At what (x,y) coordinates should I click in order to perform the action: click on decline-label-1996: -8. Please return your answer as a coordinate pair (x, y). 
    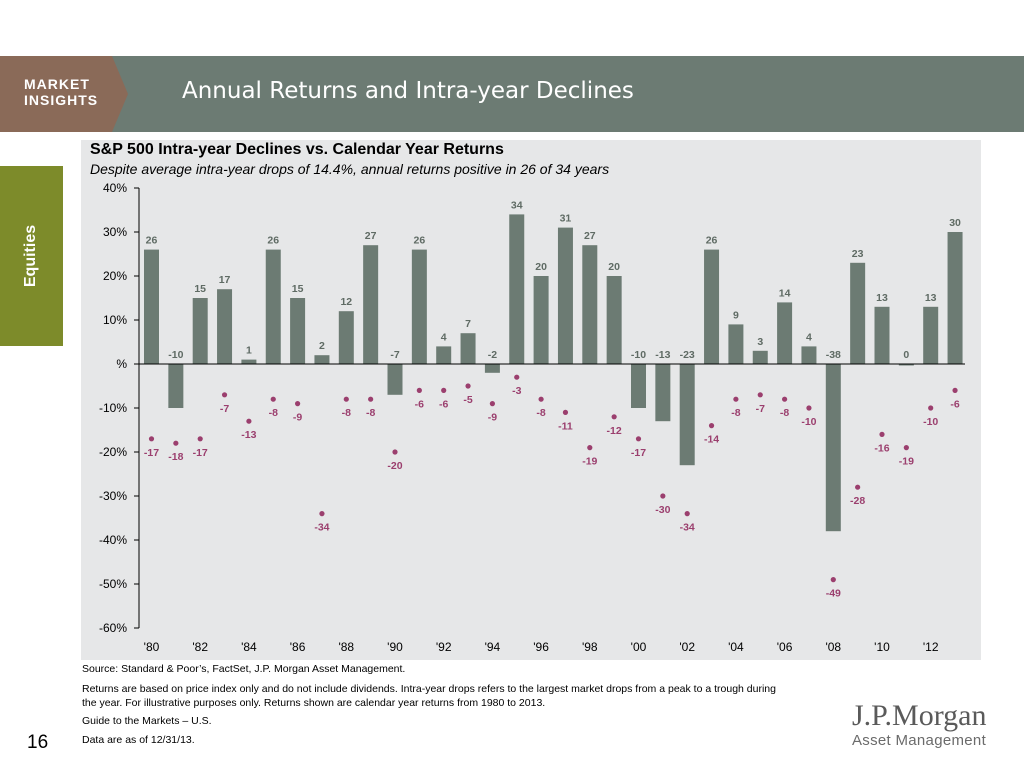
    Looking at the image, I should click on (540, 413).